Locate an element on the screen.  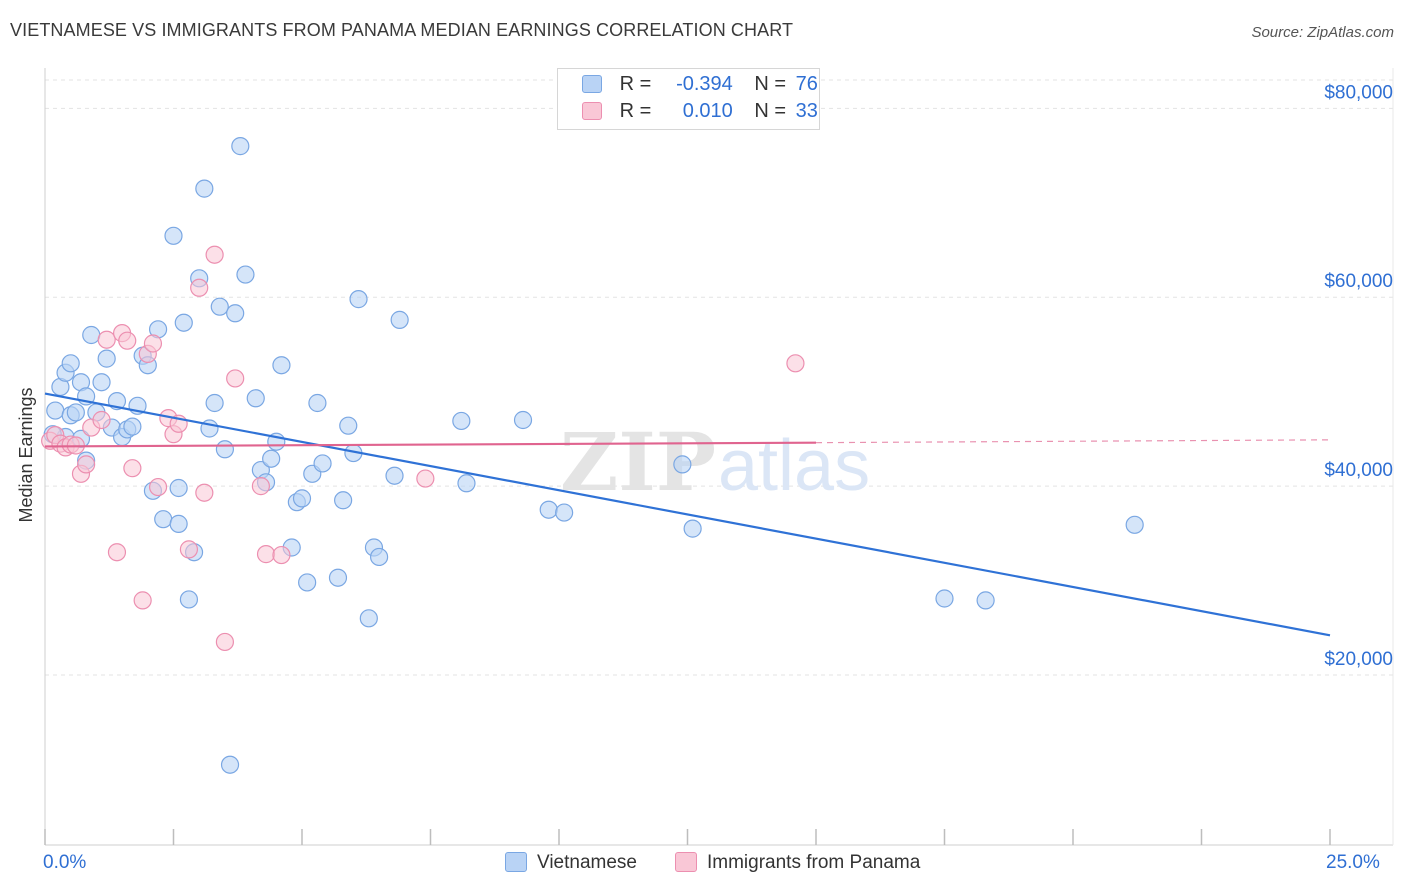
y-tick-label: $40,000 is located at coordinates (1358, 470).